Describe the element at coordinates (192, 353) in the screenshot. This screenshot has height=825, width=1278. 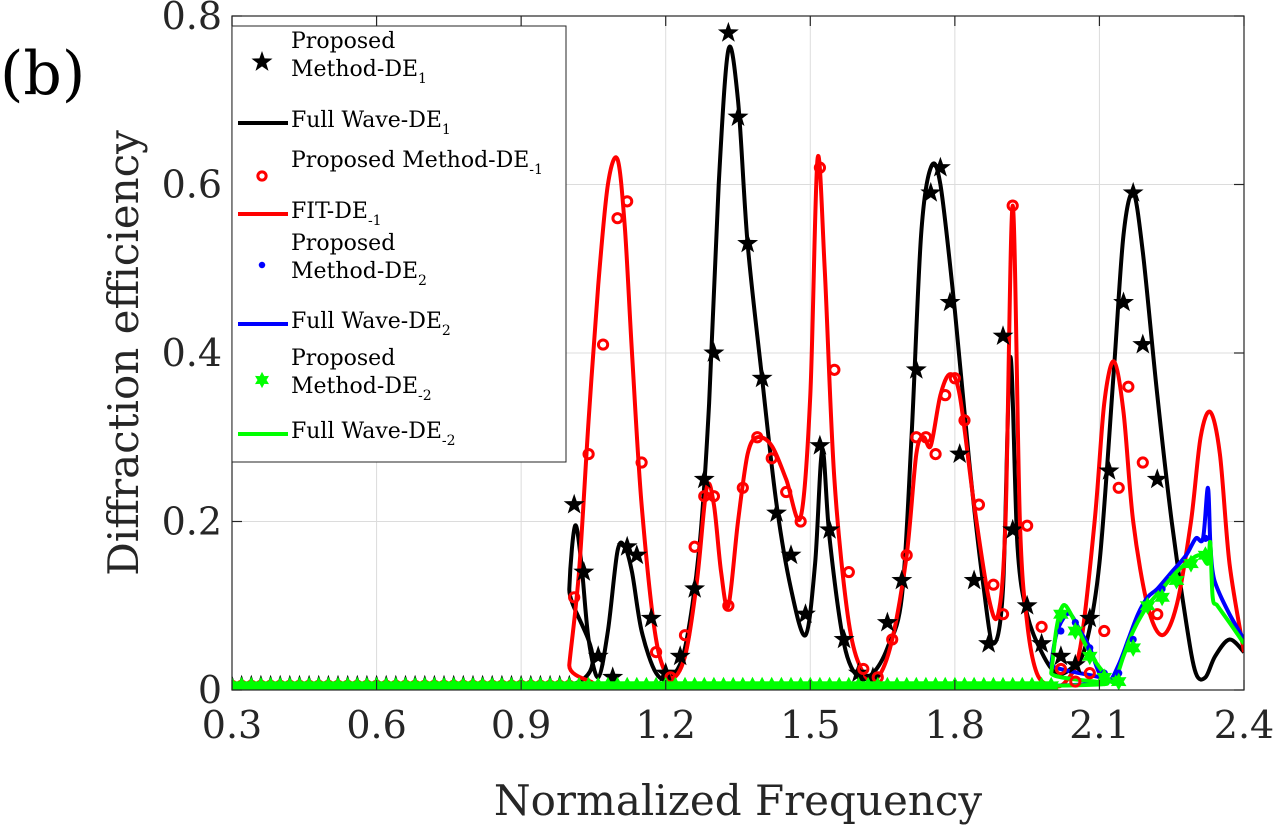
I see `y-tick-label: 0.4` at that location.